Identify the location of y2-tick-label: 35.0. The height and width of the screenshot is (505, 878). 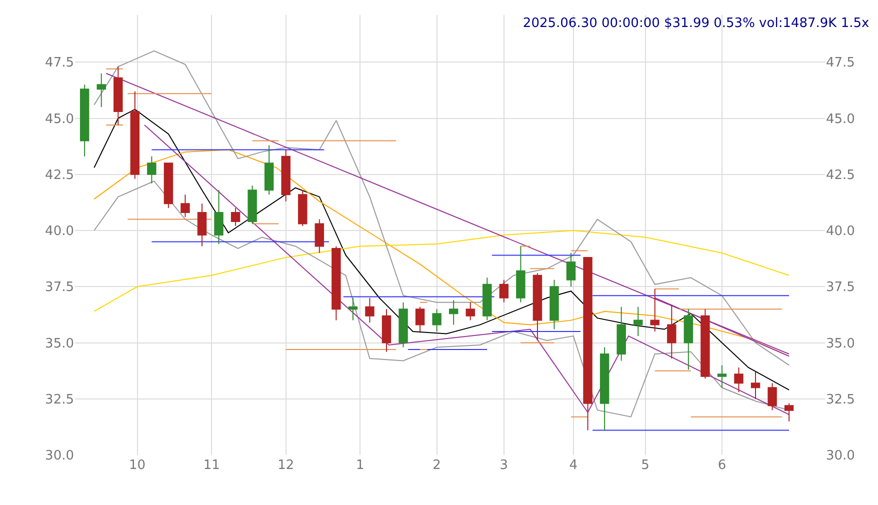
(840, 344).